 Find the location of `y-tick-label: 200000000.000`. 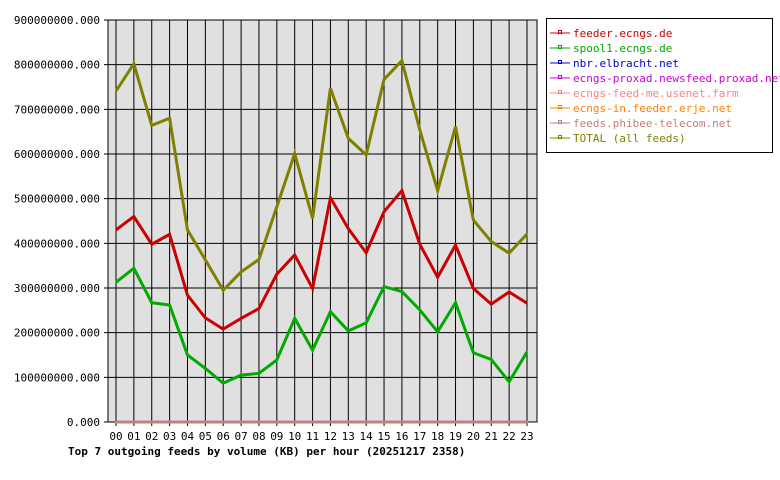

y-tick-label: 200000000.000 is located at coordinates (57, 333).